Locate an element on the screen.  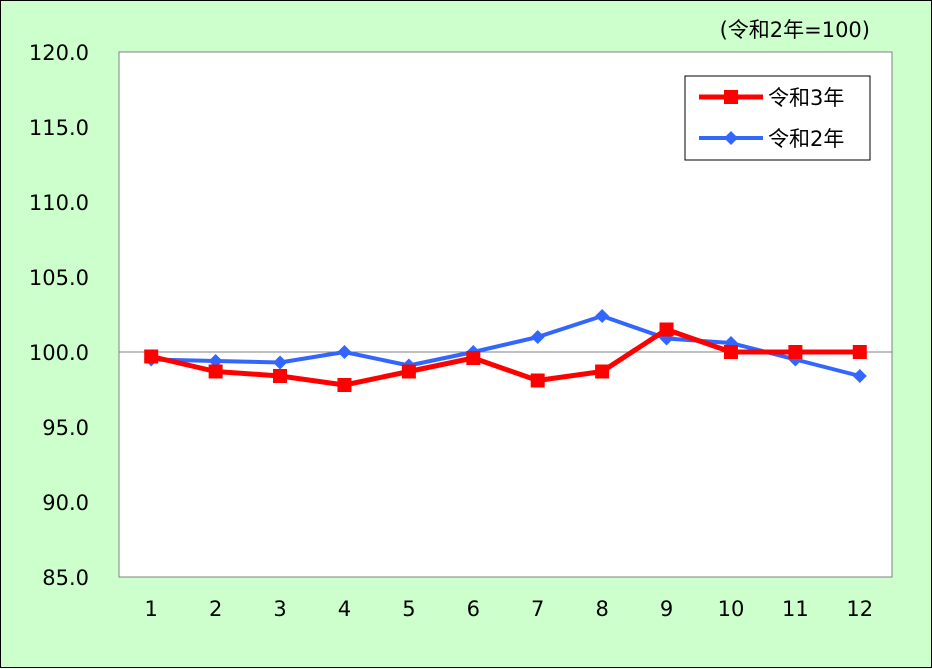
legend-swatch-square is located at coordinates (731, 97).